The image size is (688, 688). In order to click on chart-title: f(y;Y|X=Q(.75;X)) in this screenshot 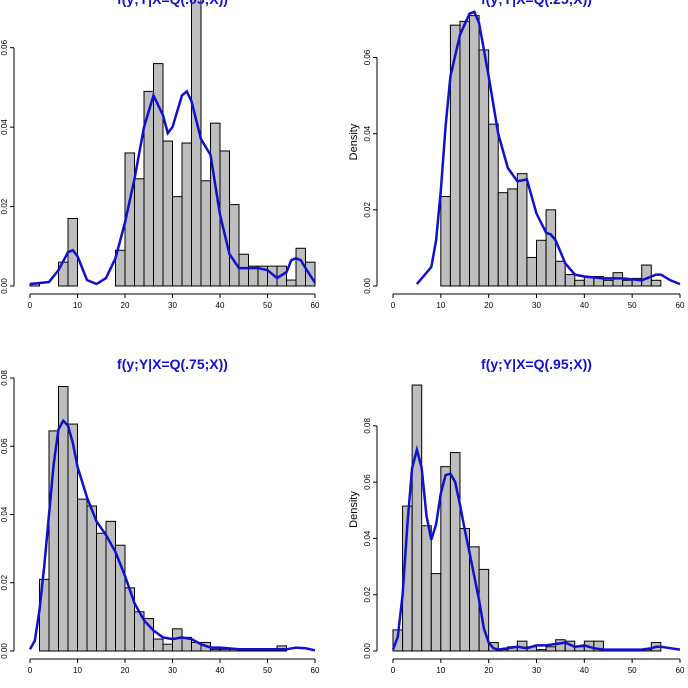, I will do `click(172, 364)`.